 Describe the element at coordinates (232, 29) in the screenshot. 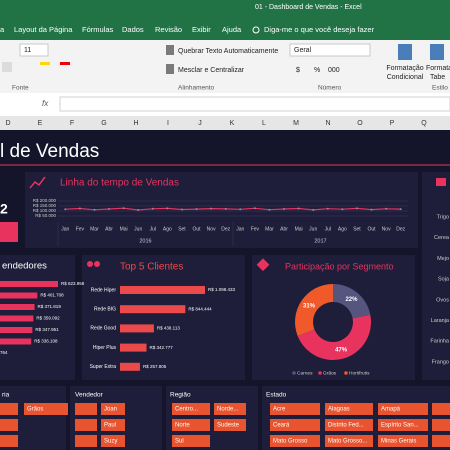

I see `ribbon-tab: Ajuda` at that location.